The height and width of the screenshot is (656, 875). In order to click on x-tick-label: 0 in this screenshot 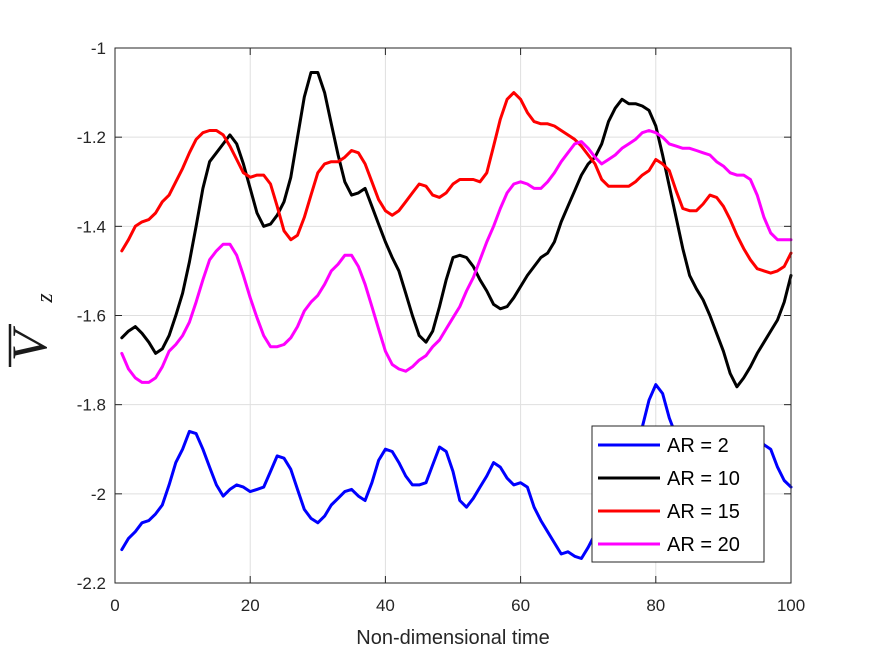, I will do `click(114, 605)`.